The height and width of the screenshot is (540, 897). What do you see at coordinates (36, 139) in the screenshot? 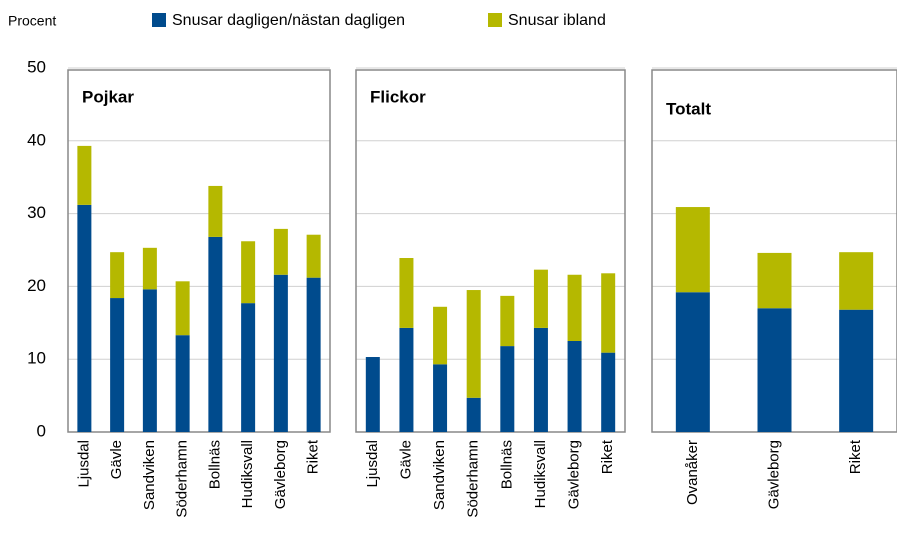
I see `y-tick-label: 40` at bounding box center [36, 139].